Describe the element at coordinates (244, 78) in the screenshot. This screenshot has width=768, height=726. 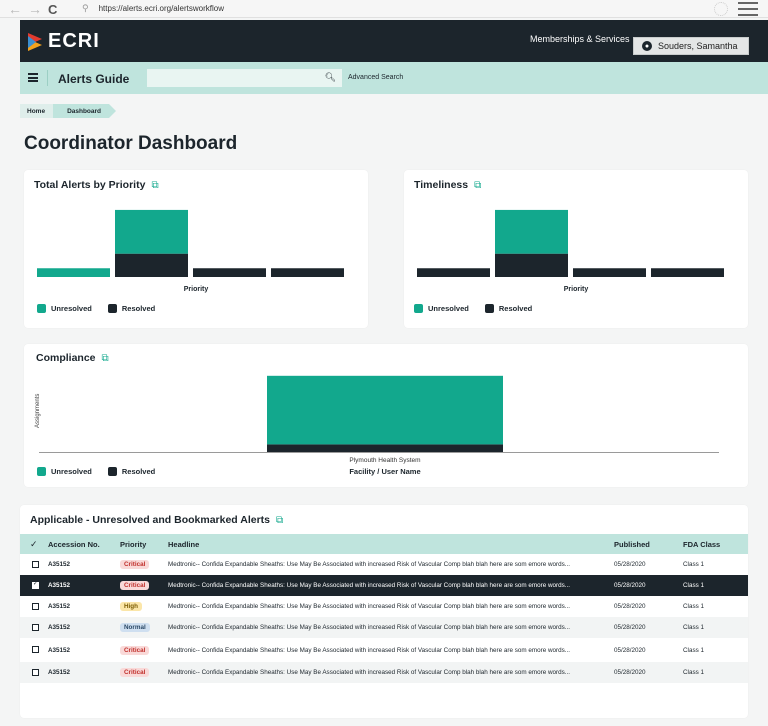
I see `search-input: 🔍︎` at that location.